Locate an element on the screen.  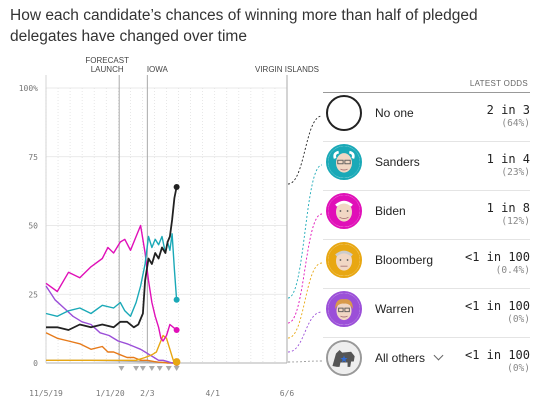
candidate-odds: <1 in 100 (0.4%) is located at coordinates (497, 263).